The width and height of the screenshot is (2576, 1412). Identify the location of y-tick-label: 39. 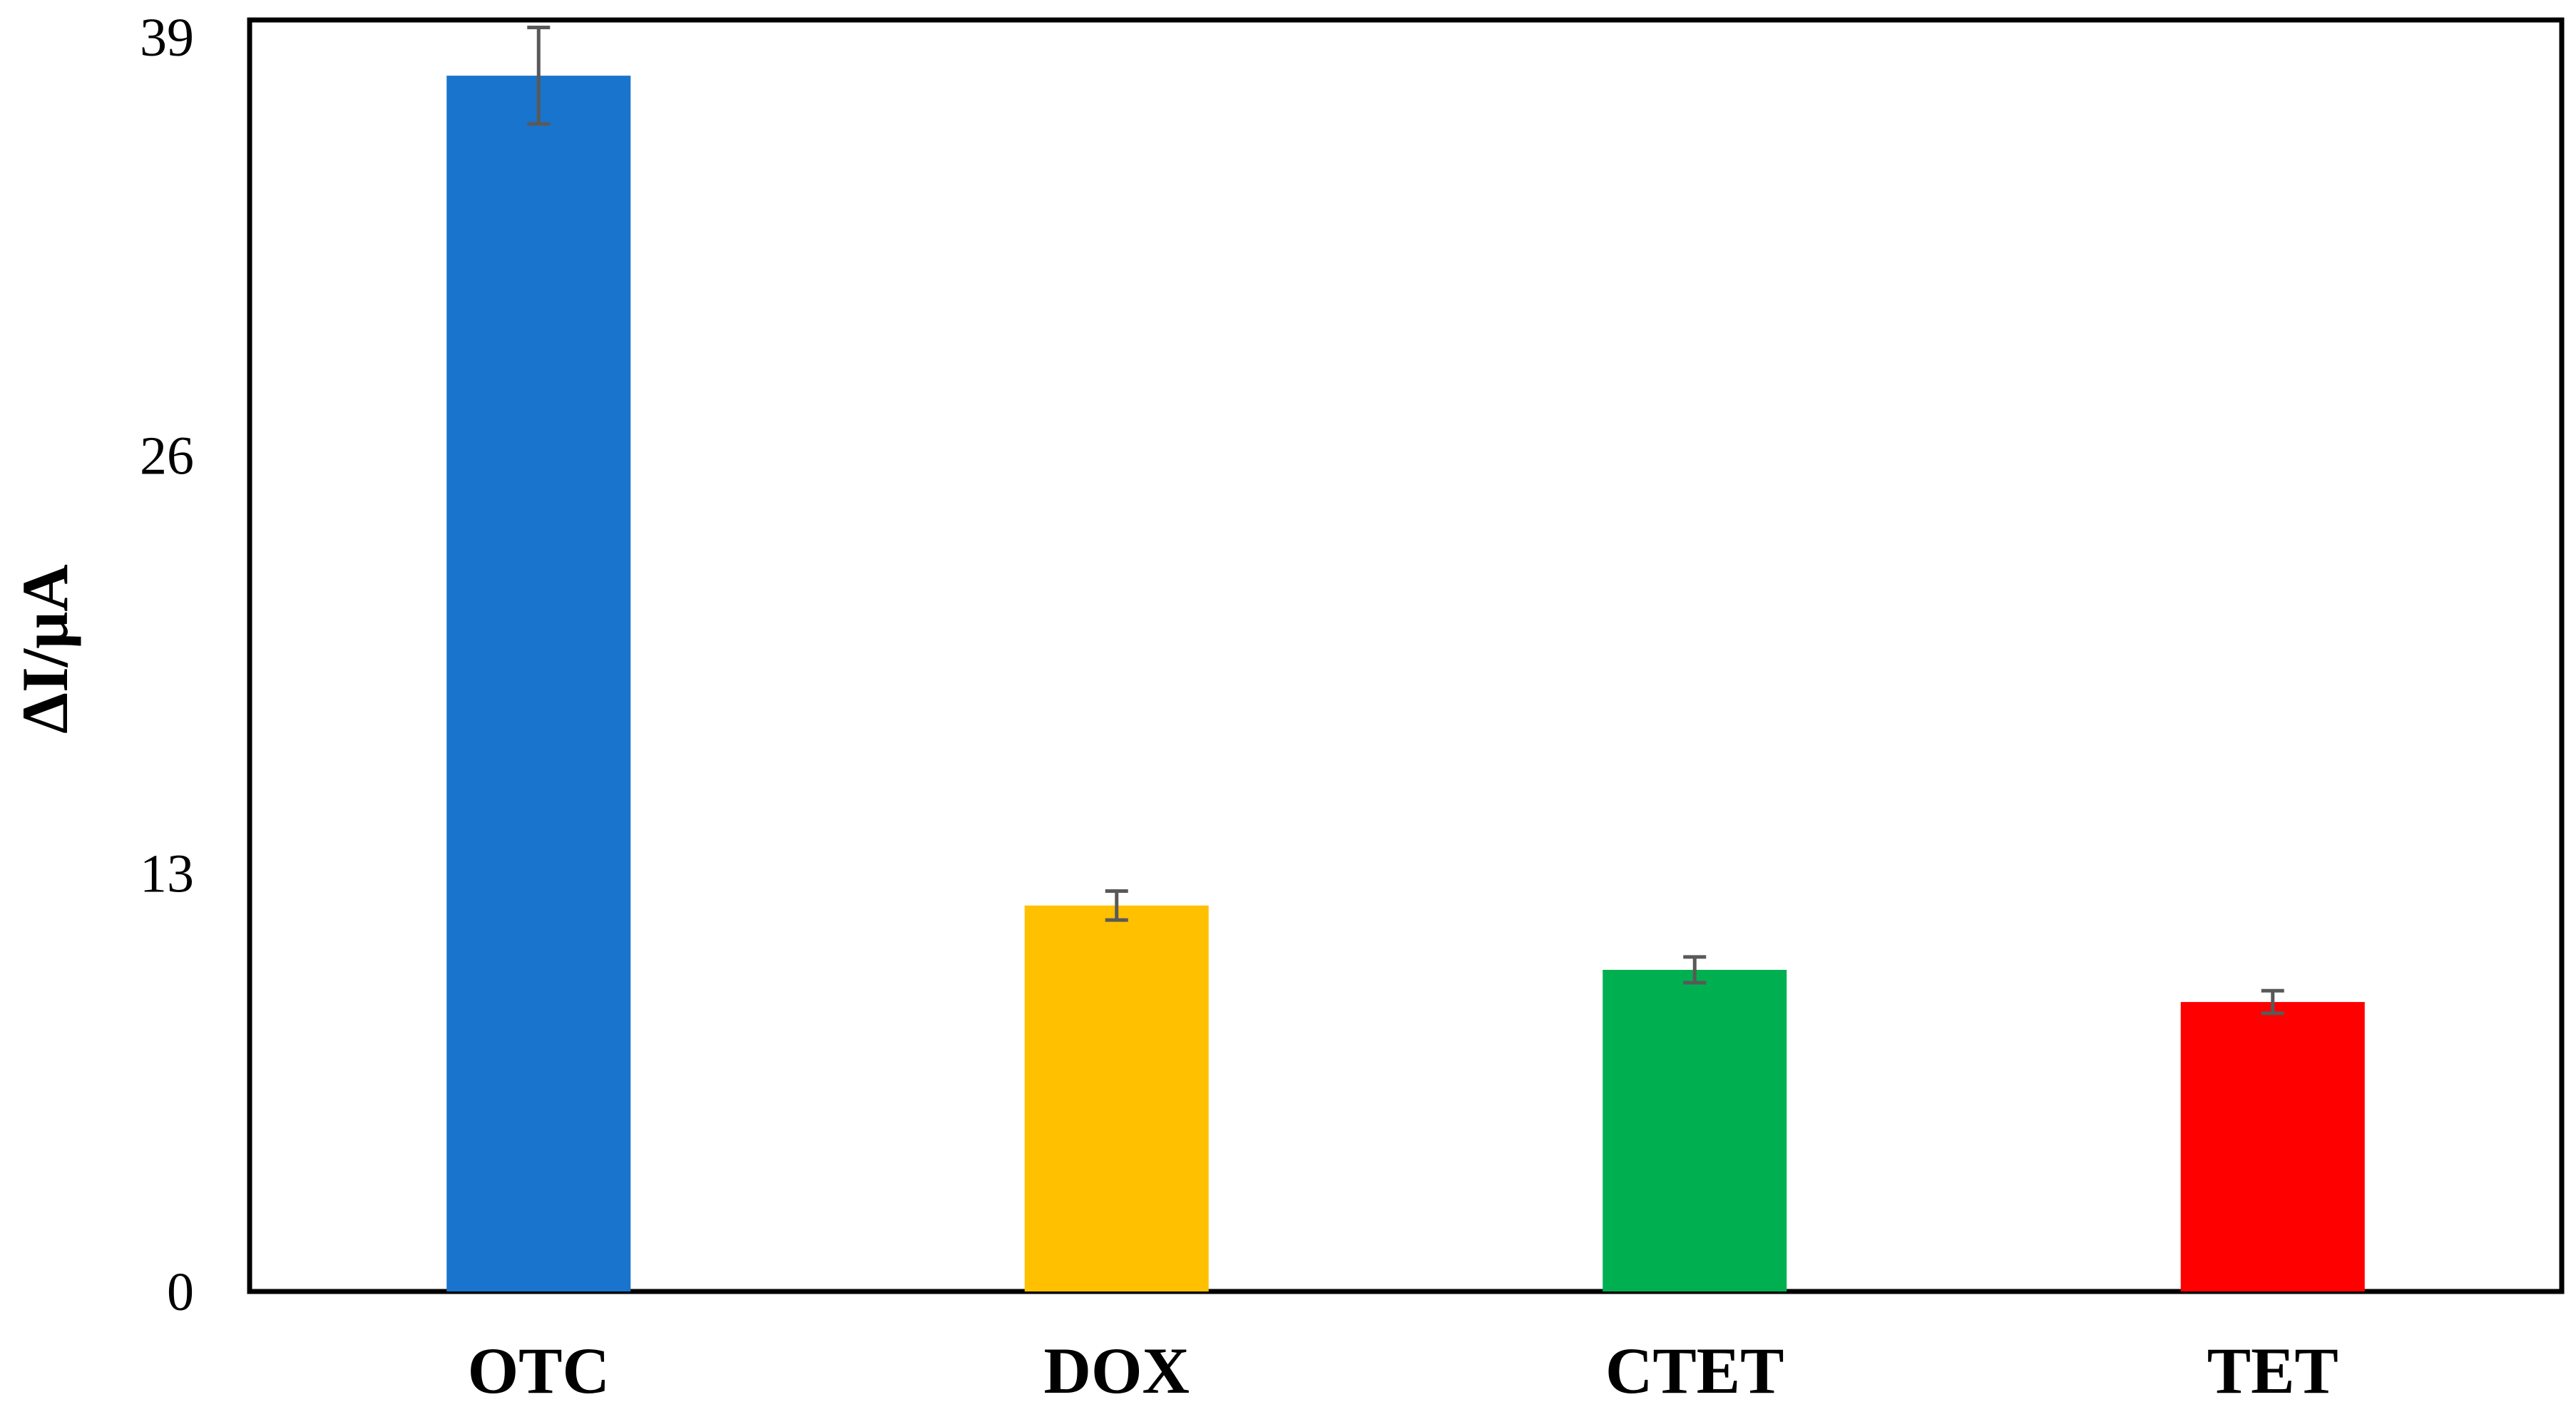
(167, 38).